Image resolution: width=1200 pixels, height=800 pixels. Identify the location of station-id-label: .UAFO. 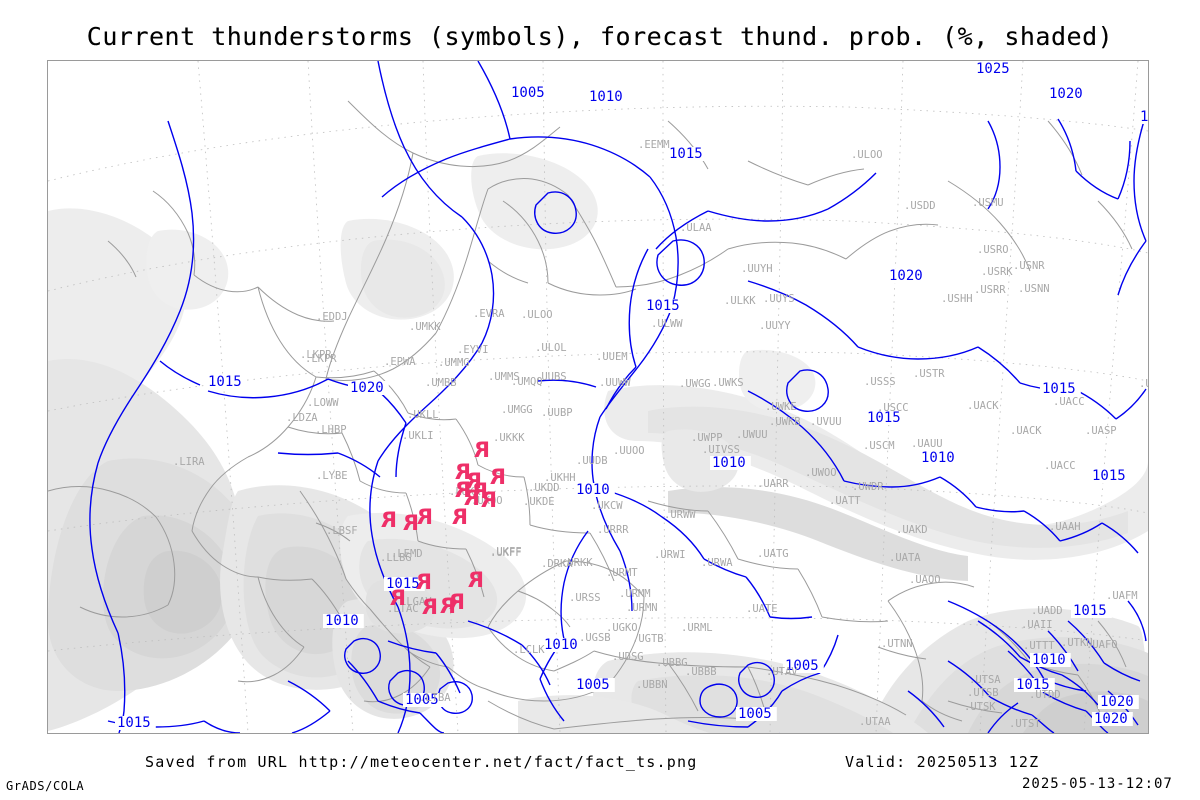
(1102, 645).